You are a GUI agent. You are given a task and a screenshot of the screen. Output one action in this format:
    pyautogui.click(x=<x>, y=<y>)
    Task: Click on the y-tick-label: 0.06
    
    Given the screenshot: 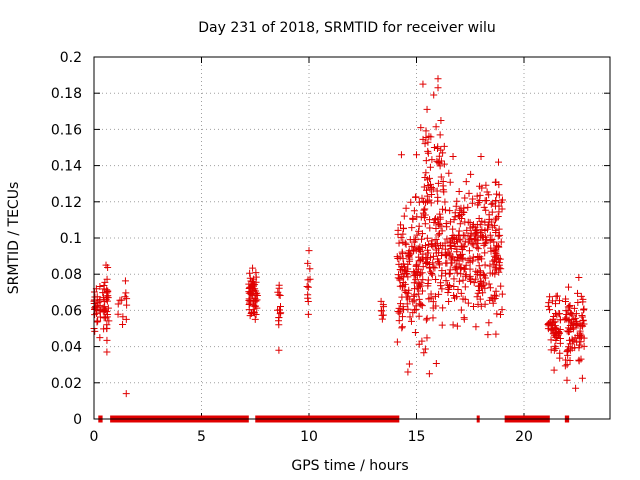 What is the action you would take?
    pyautogui.click(x=66, y=311)
    